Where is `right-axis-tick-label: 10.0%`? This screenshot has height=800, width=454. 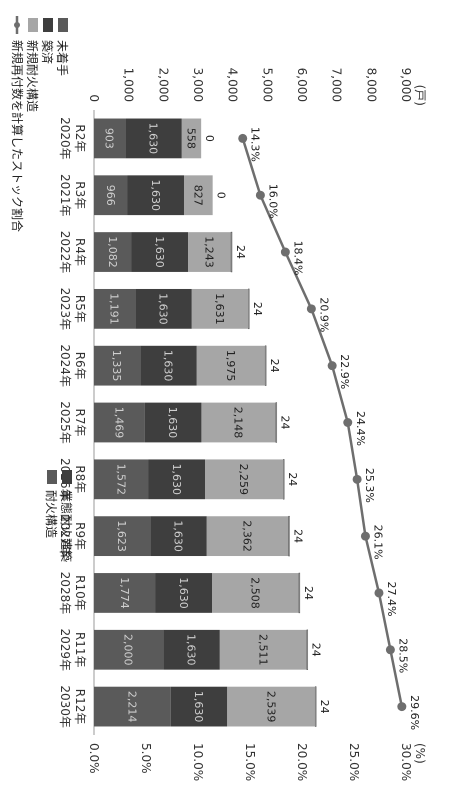
right-axis-tick-label: 10.0% is located at coordinates (198, 762).